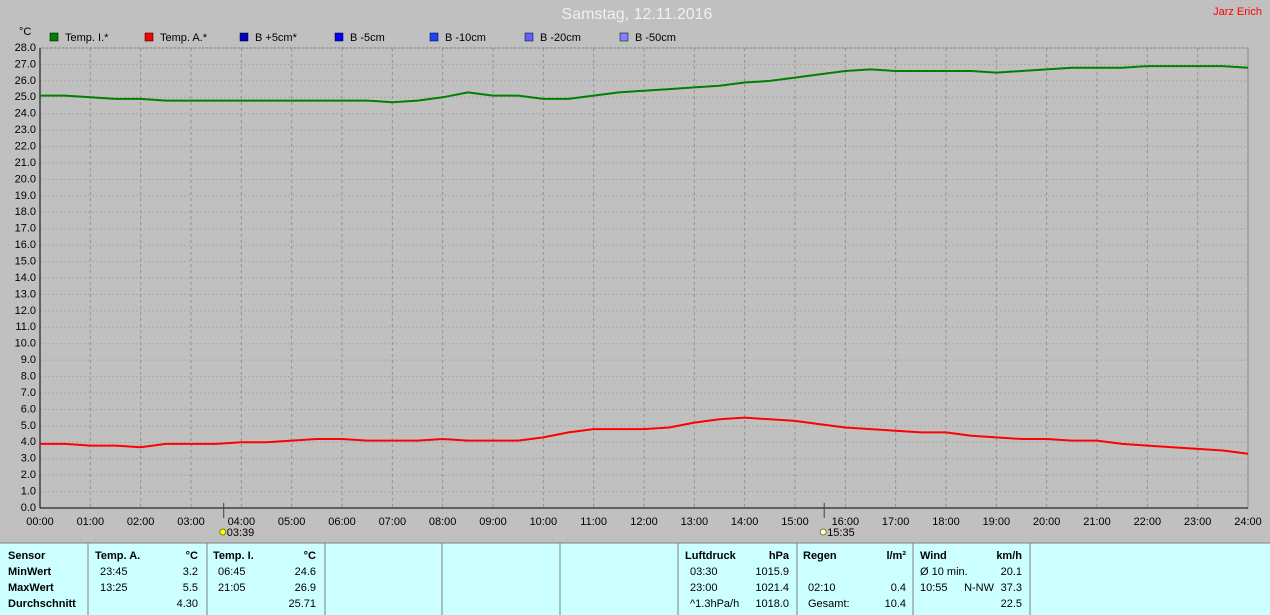  Describe the element at coordinates (772, 588) in the screenshot. I see `table-cell: 1021.4` at that location.